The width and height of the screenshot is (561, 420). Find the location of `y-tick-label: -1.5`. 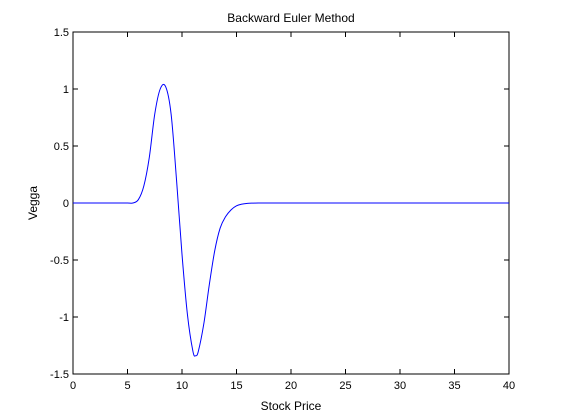

y-tick-label: -1.5 is located at coordinates (59, 375).